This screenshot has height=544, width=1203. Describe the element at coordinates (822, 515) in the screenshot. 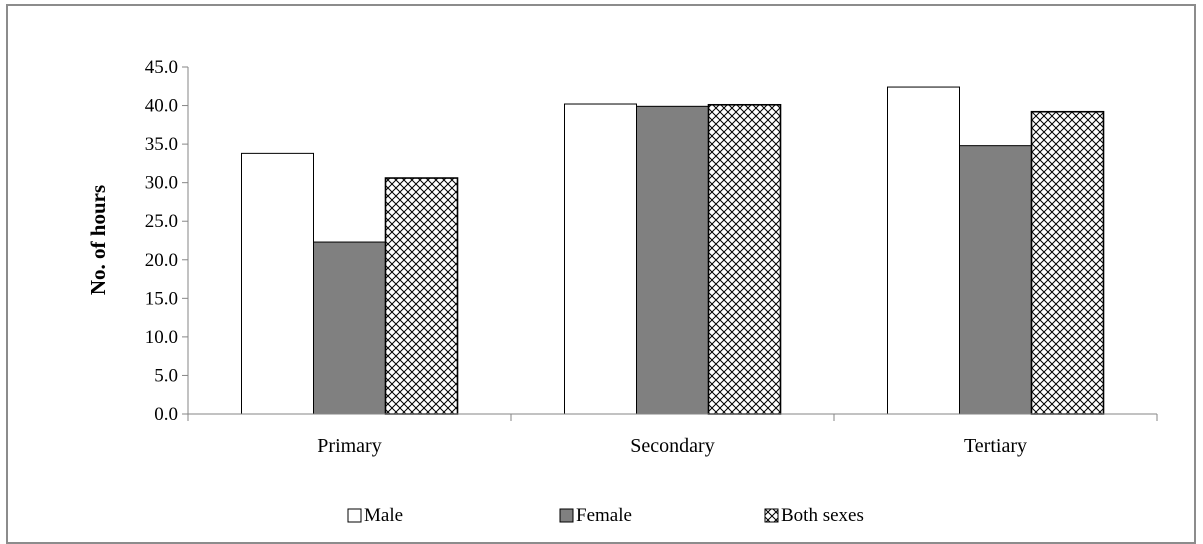

I see `legend-label: Both sexes` at that location.